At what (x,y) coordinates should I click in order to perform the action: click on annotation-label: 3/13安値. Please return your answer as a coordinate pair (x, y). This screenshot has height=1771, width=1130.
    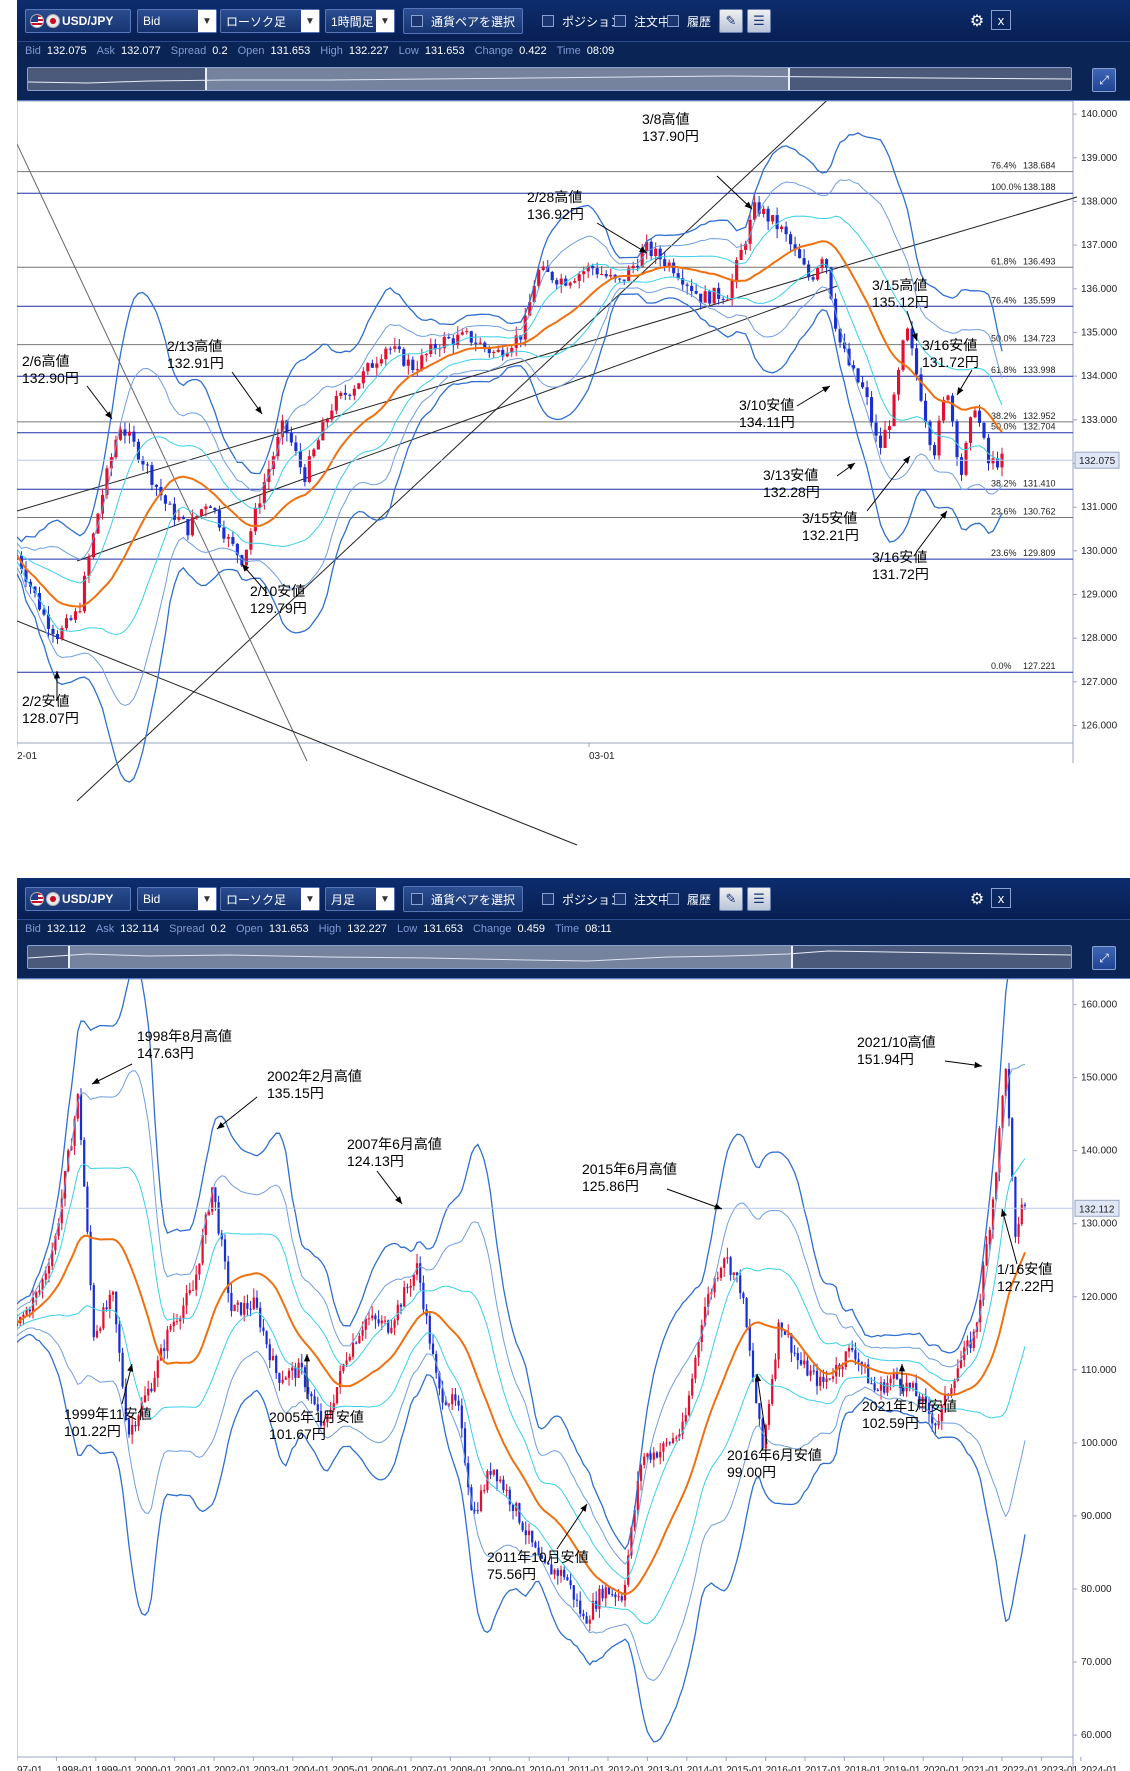
    Looking at the image, I should click on (790, 475).